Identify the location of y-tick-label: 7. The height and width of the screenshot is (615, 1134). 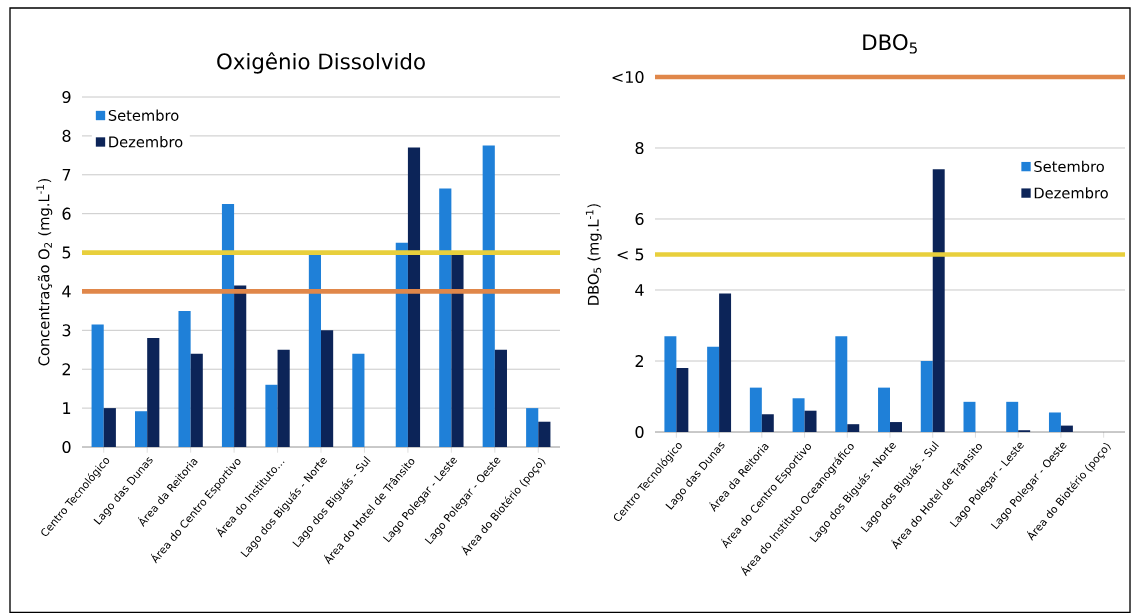
(66, 174).